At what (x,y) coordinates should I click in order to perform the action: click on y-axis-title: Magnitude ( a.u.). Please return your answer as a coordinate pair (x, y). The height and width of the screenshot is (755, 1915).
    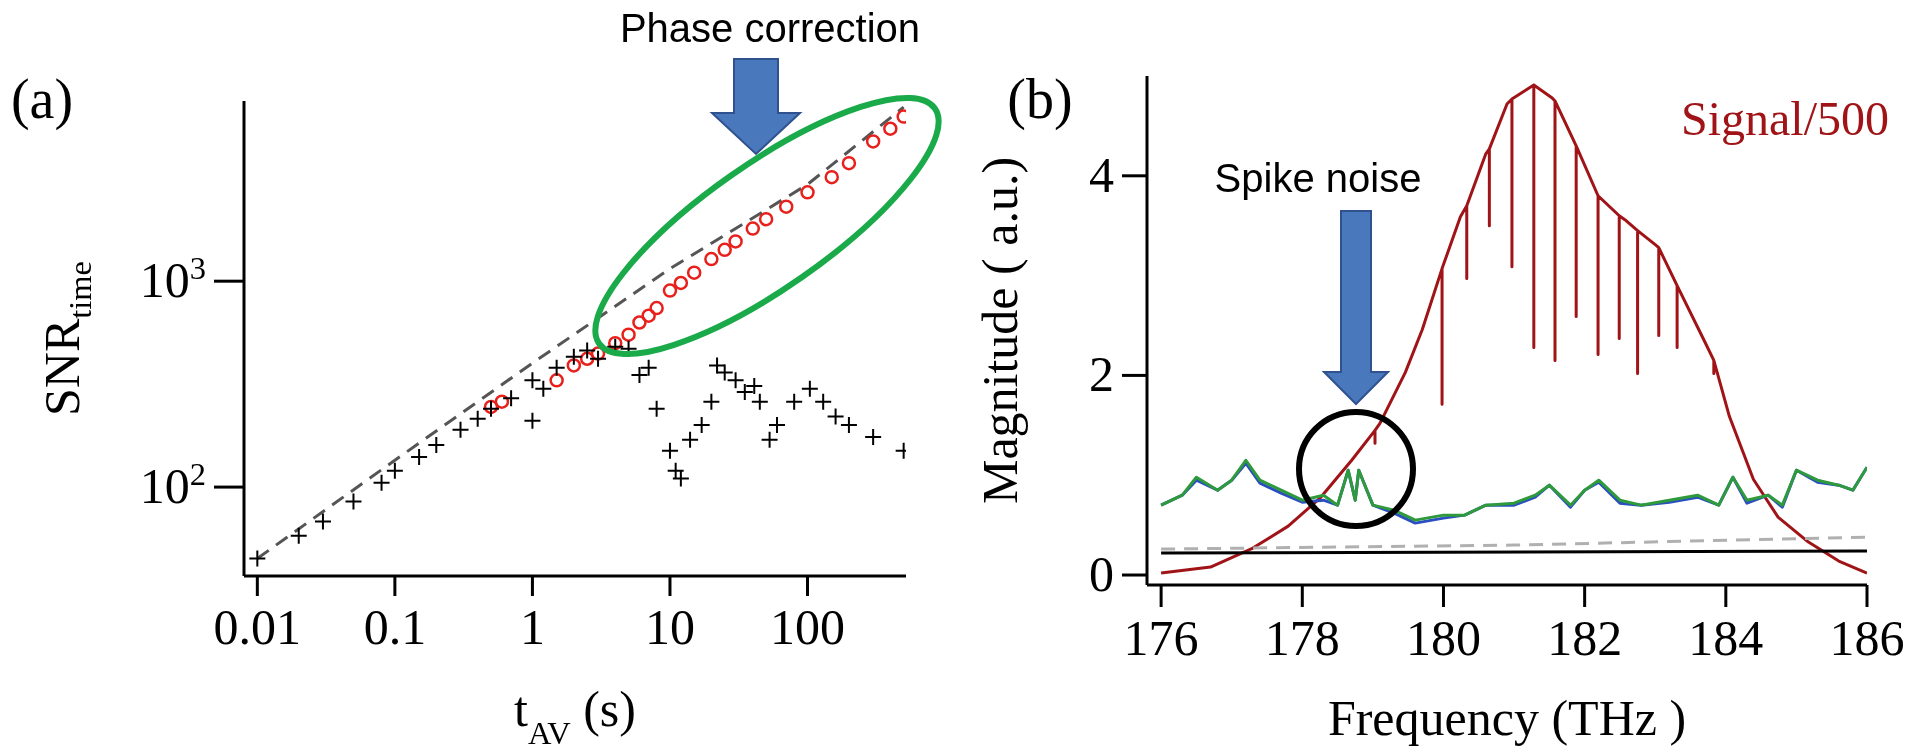
    Looking at the image, I should click on (1000, 330).